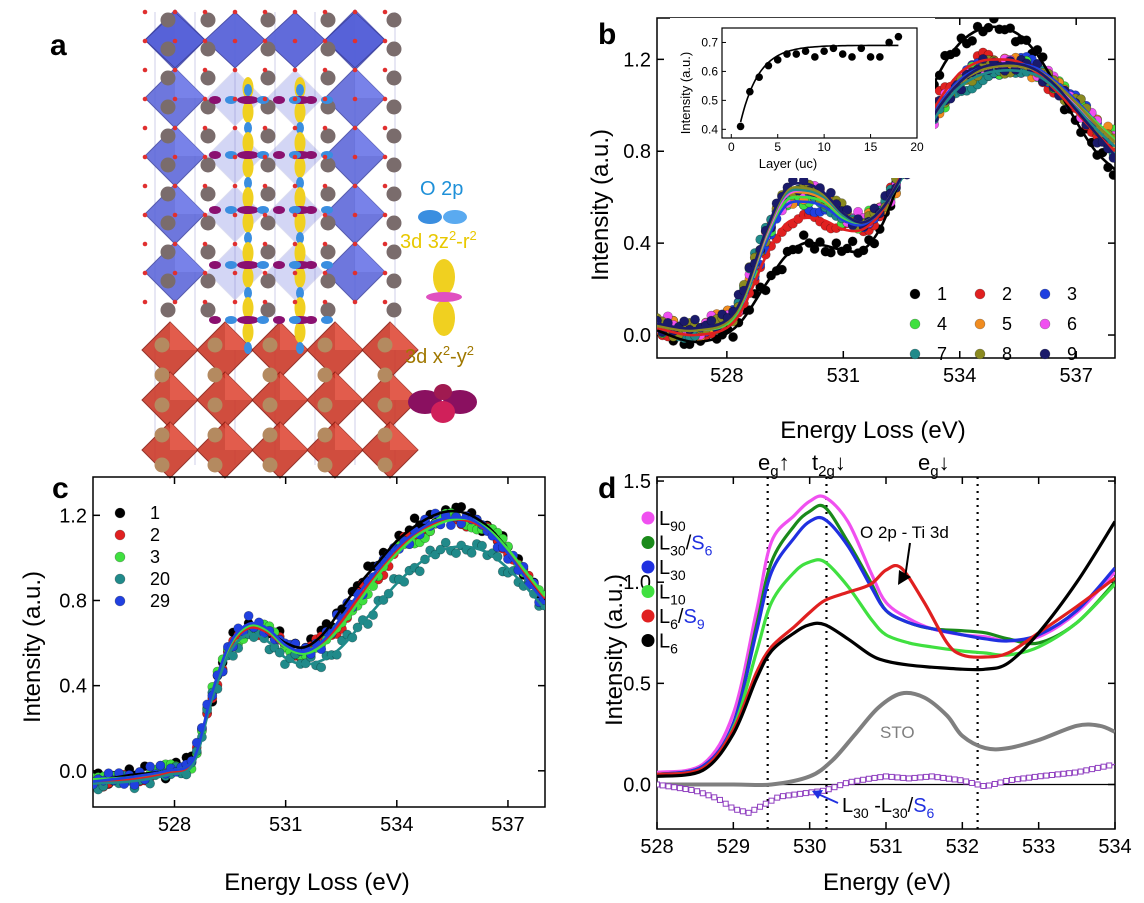  What do you see at coordinates (885, 847) in the screenshot?
I see `x-tick-label: 531` at bounding box center [885, 847].